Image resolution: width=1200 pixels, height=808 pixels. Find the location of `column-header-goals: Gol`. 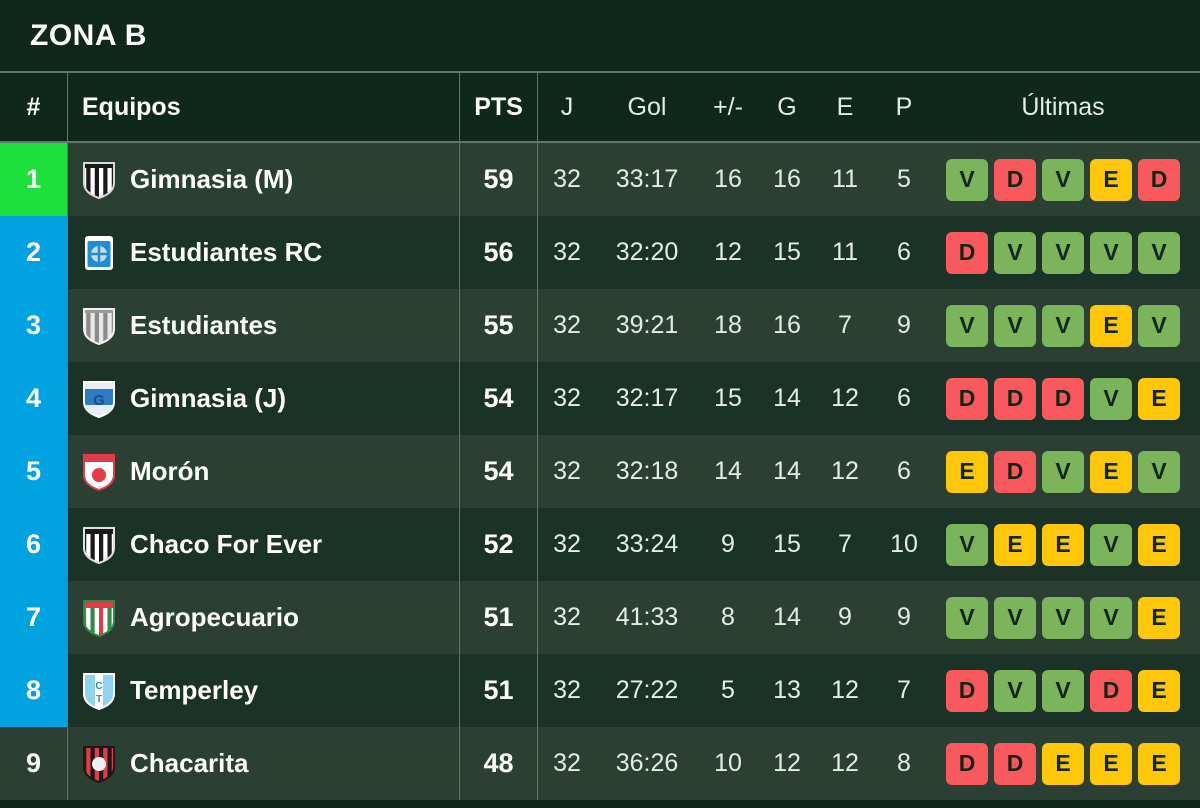

column-header-goals: Gol is located at coordinates (647, 106).